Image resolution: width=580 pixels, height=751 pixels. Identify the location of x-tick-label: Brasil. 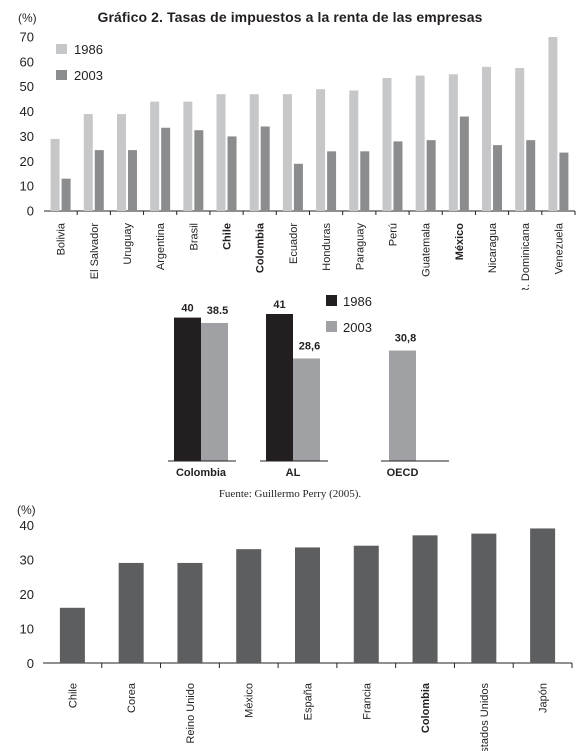
(194, 237).